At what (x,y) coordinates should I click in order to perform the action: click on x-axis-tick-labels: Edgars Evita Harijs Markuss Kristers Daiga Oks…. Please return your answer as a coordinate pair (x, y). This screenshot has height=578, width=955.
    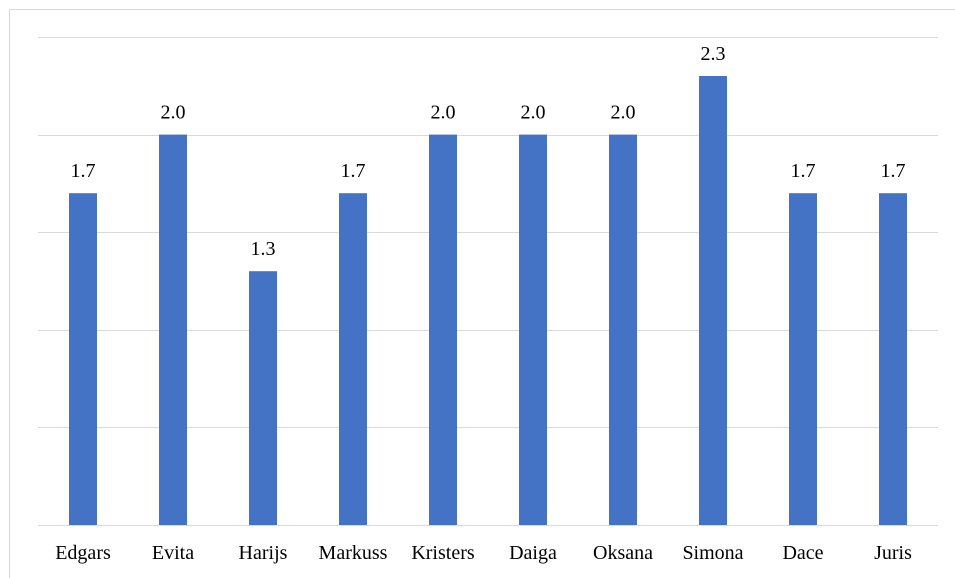
    Looking at the image, I should click on (483, 553).